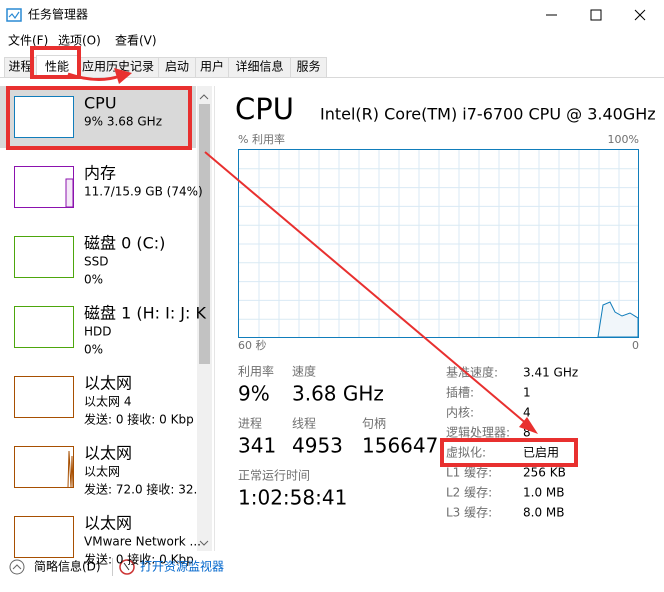  What do you see at coordinates (256, 371) in the screenshot?
I see `stat-label: 利用率` at bounding box center [256, 371].